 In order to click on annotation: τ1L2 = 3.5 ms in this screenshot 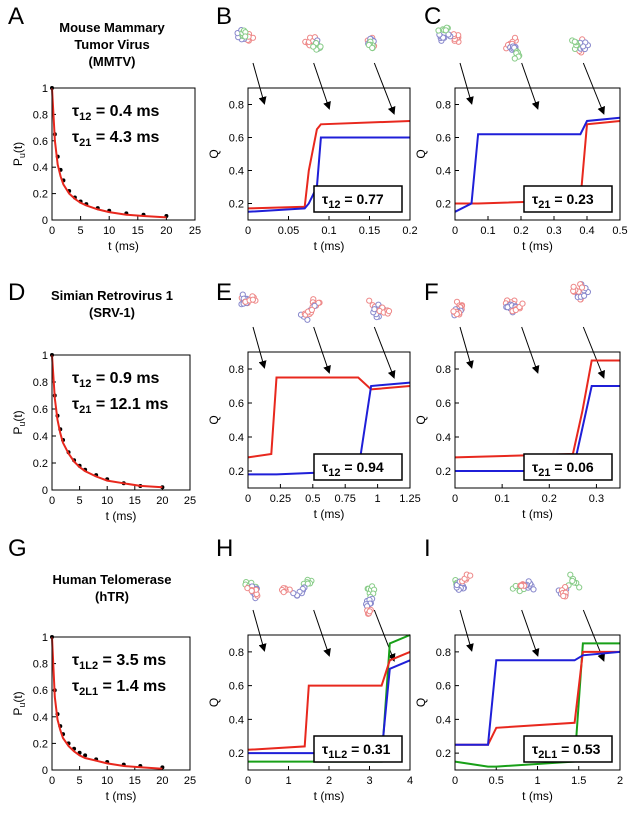, I will do `click(119, 662)`.